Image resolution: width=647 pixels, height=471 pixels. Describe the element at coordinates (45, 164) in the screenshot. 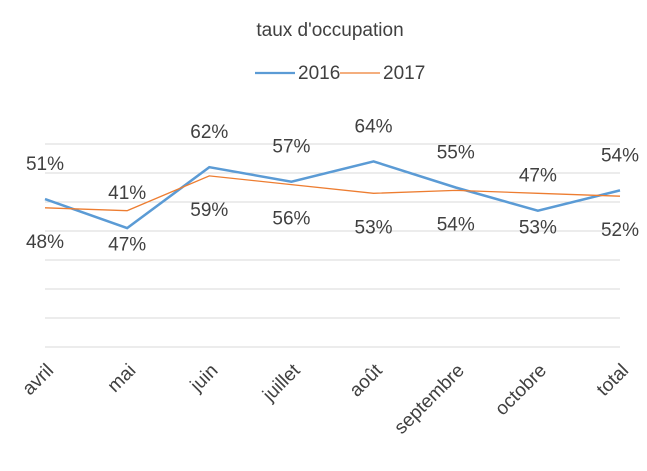

I see `data-label: 51%` at that location.